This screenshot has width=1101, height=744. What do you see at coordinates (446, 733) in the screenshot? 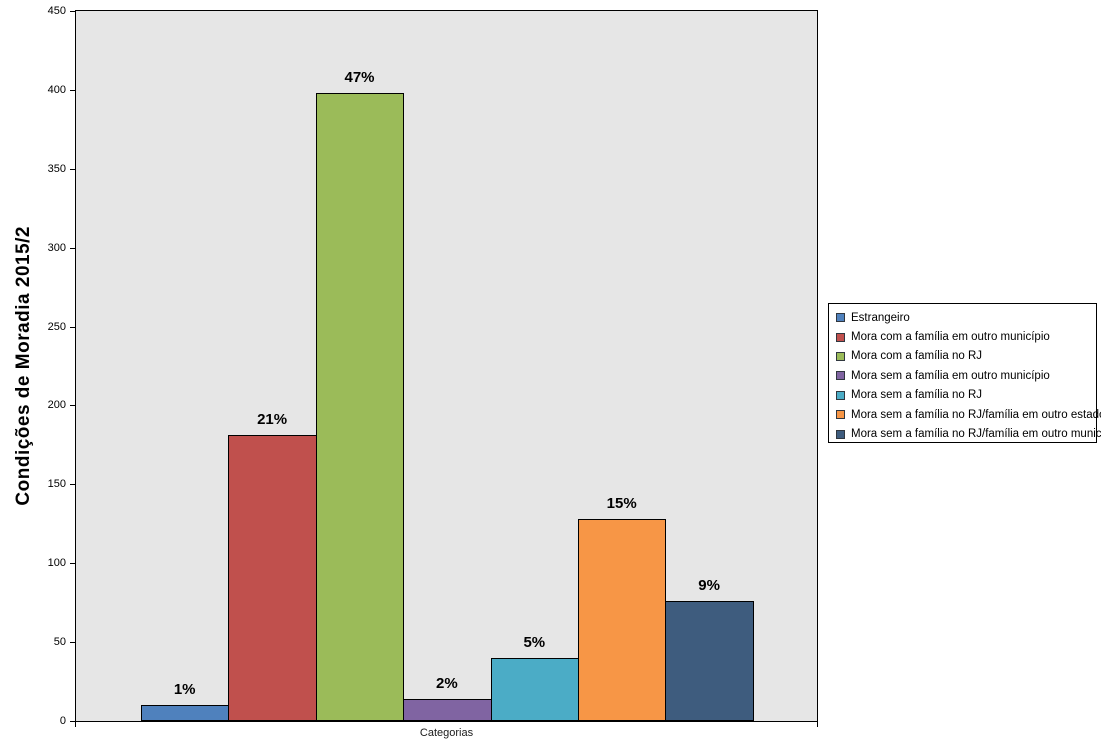
I see `x-axis-title: Categorias` at bounding box center [446, 733].